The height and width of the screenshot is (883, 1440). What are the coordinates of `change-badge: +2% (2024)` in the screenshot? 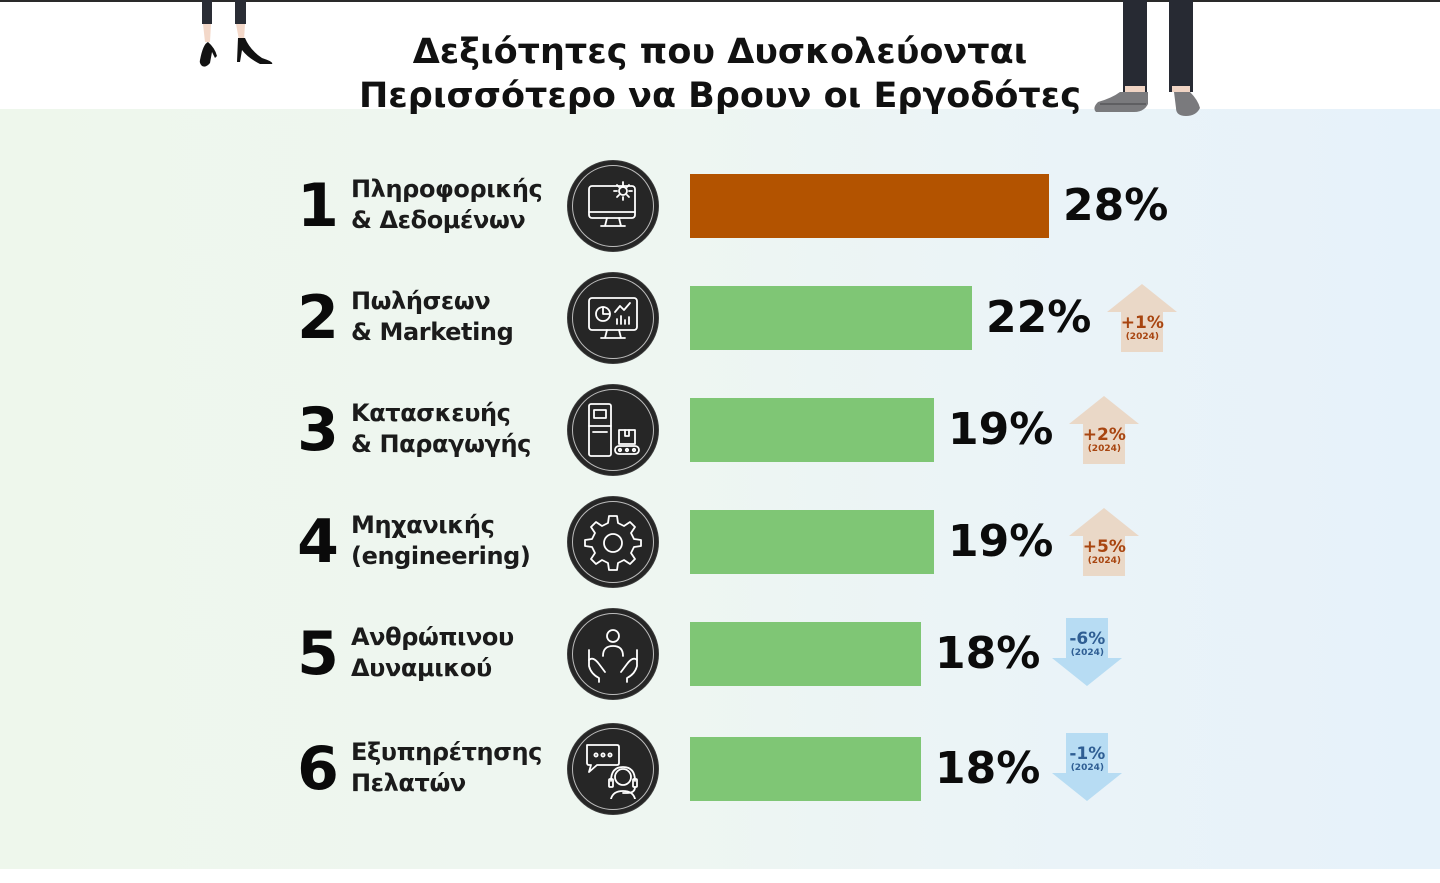 It's located at (1104, 430).